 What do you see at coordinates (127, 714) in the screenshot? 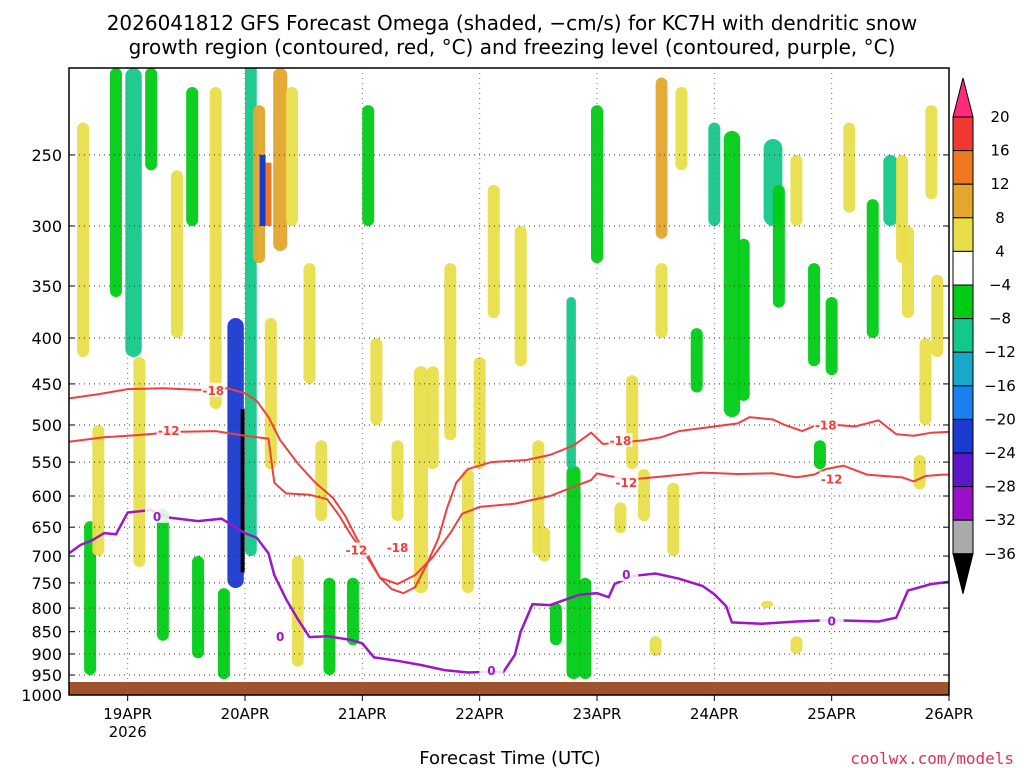
I see `x-tick-label: 19APR` at bounding box center [127, 714].